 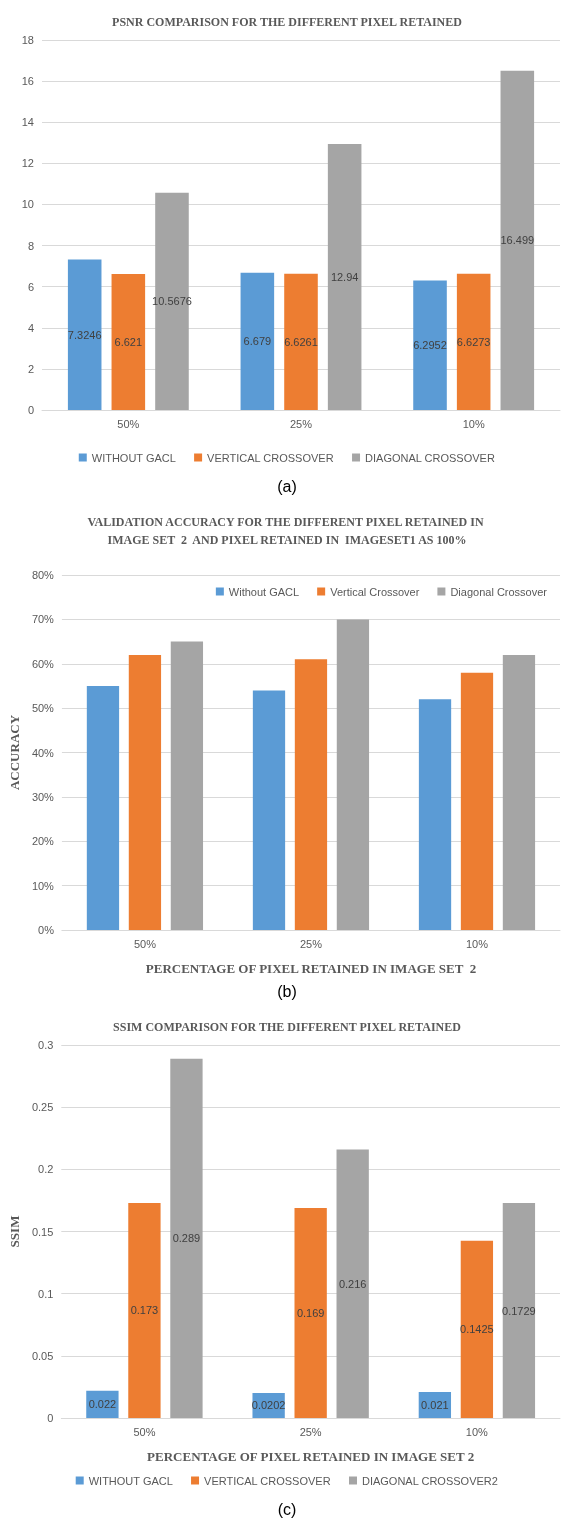 I want to click on y-tick-label: 10%, so click(x=43, y=885).